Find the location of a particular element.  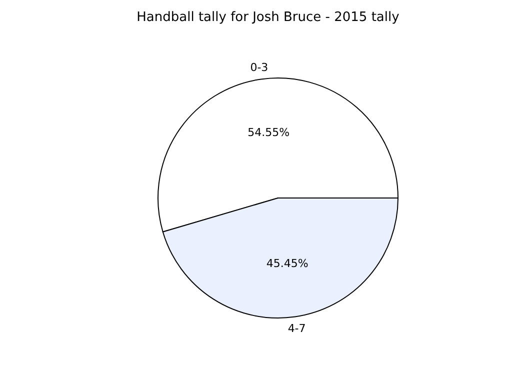

slice-label: 4-7 is located at coordinates (297, 329).